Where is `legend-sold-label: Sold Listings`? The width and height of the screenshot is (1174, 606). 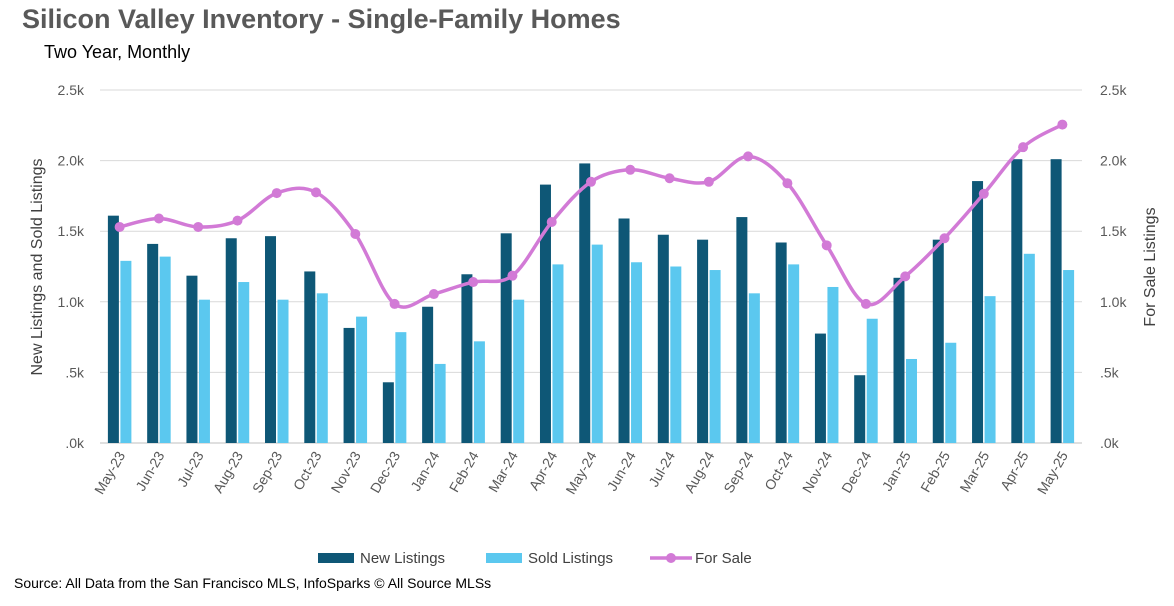 legend-sold-label: Sold Listings is located at coordinates (570, 558).